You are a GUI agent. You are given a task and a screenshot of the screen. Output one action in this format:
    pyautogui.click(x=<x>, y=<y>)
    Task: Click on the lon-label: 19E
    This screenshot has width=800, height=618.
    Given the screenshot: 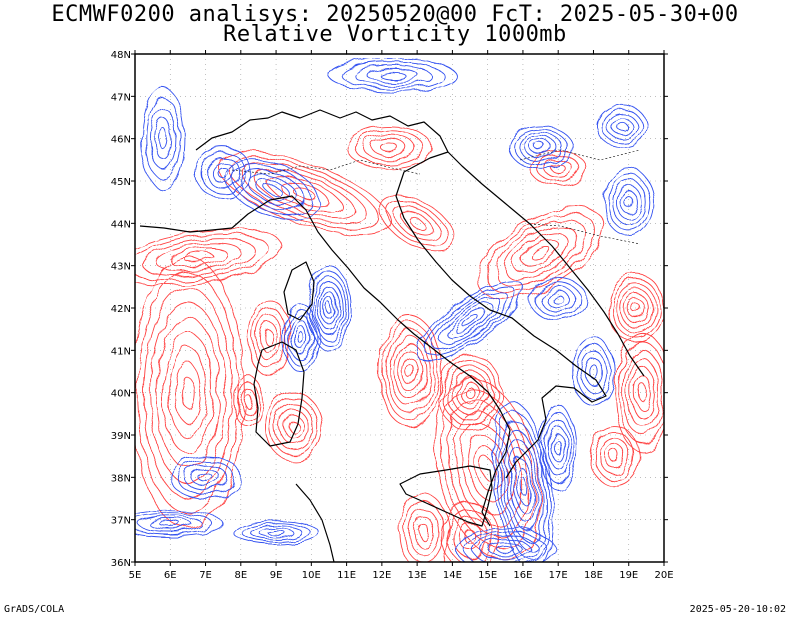 What is the action you would take?
    pyautogui.click(x=628, y=575)
    